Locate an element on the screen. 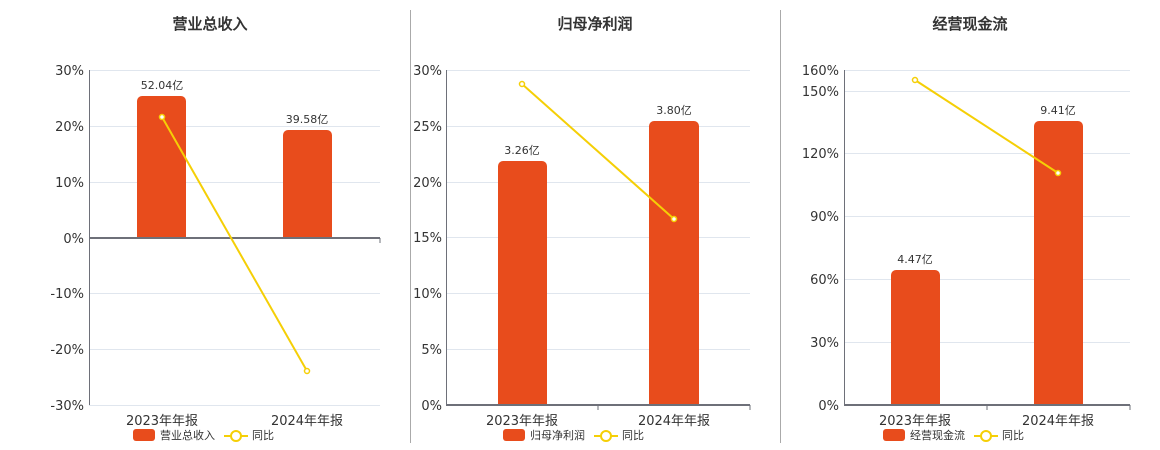 The image size is (1160, 450). chart-title: 经营现金流 is located at coordinates (970, 24).